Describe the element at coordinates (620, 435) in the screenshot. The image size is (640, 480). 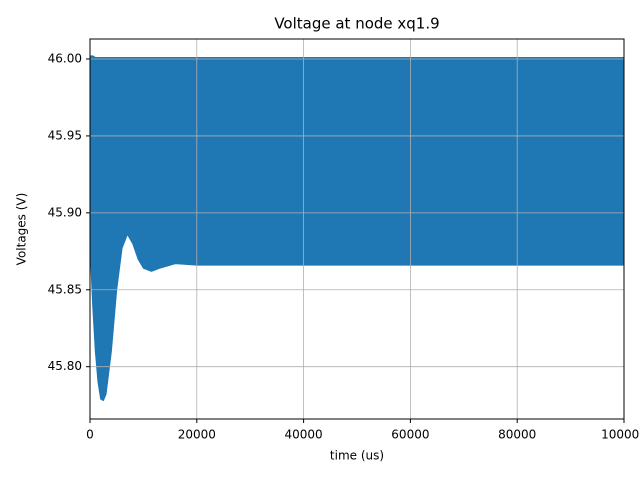
I see `x-tick-label: 100000` at that location.